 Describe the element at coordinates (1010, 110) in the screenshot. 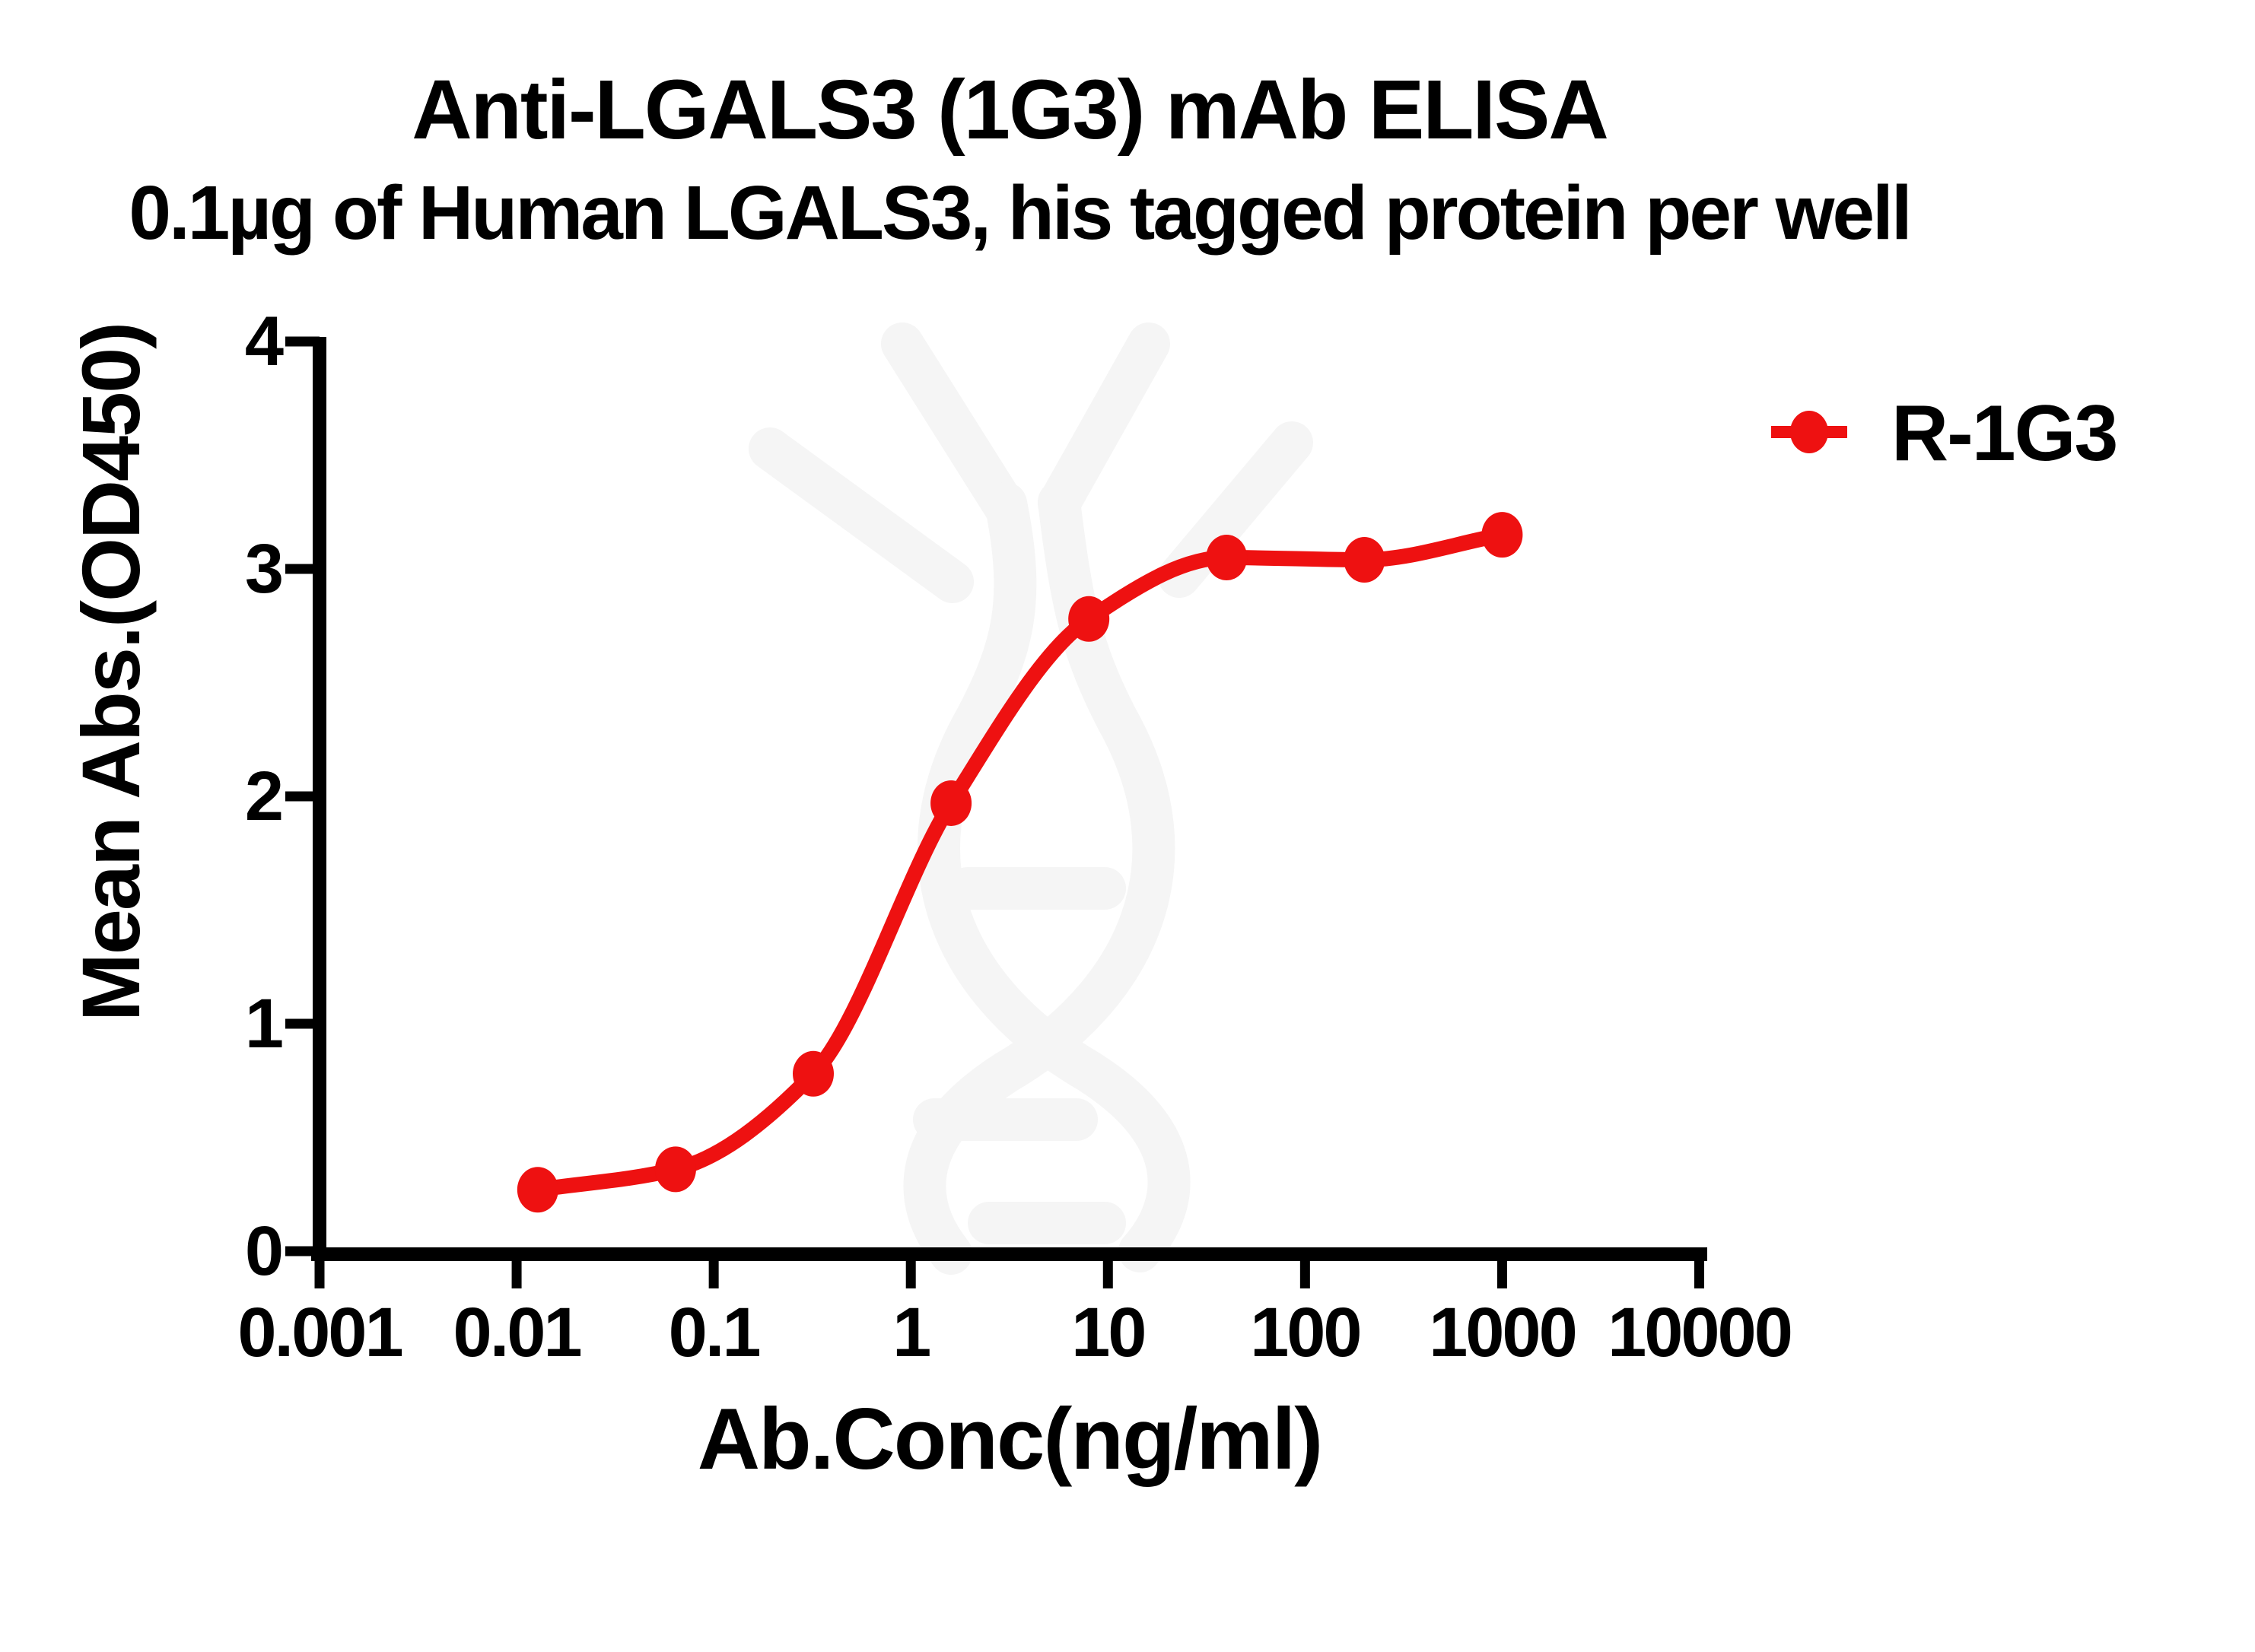

I see `chart-title: Anti-LGALS3 (1G3) mAb ELISA` at that location.